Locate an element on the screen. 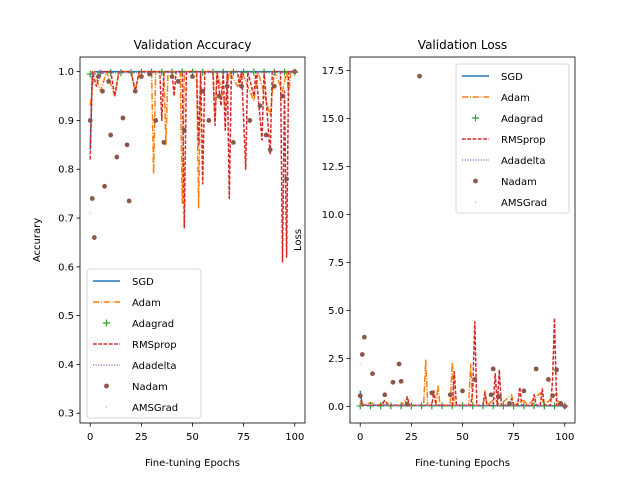  y-tick-label: 5.0 is located at coordinates (336, 311).